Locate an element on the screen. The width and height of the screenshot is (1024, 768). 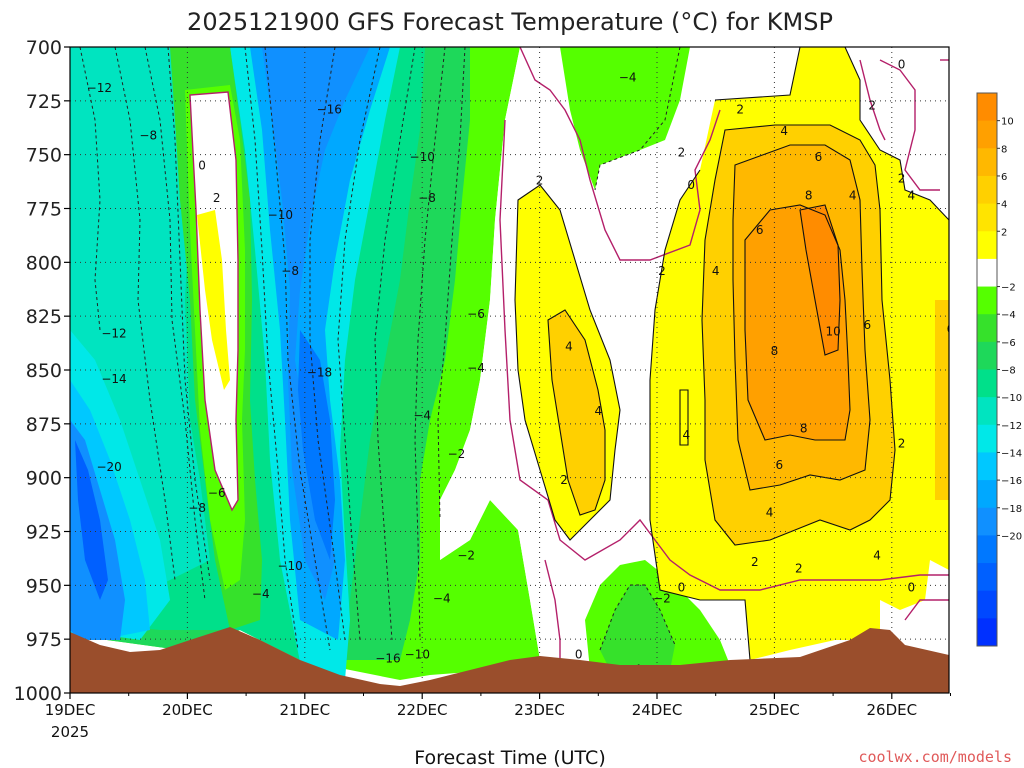
band-minus-6-bottom is located at coordinates (637, 627).